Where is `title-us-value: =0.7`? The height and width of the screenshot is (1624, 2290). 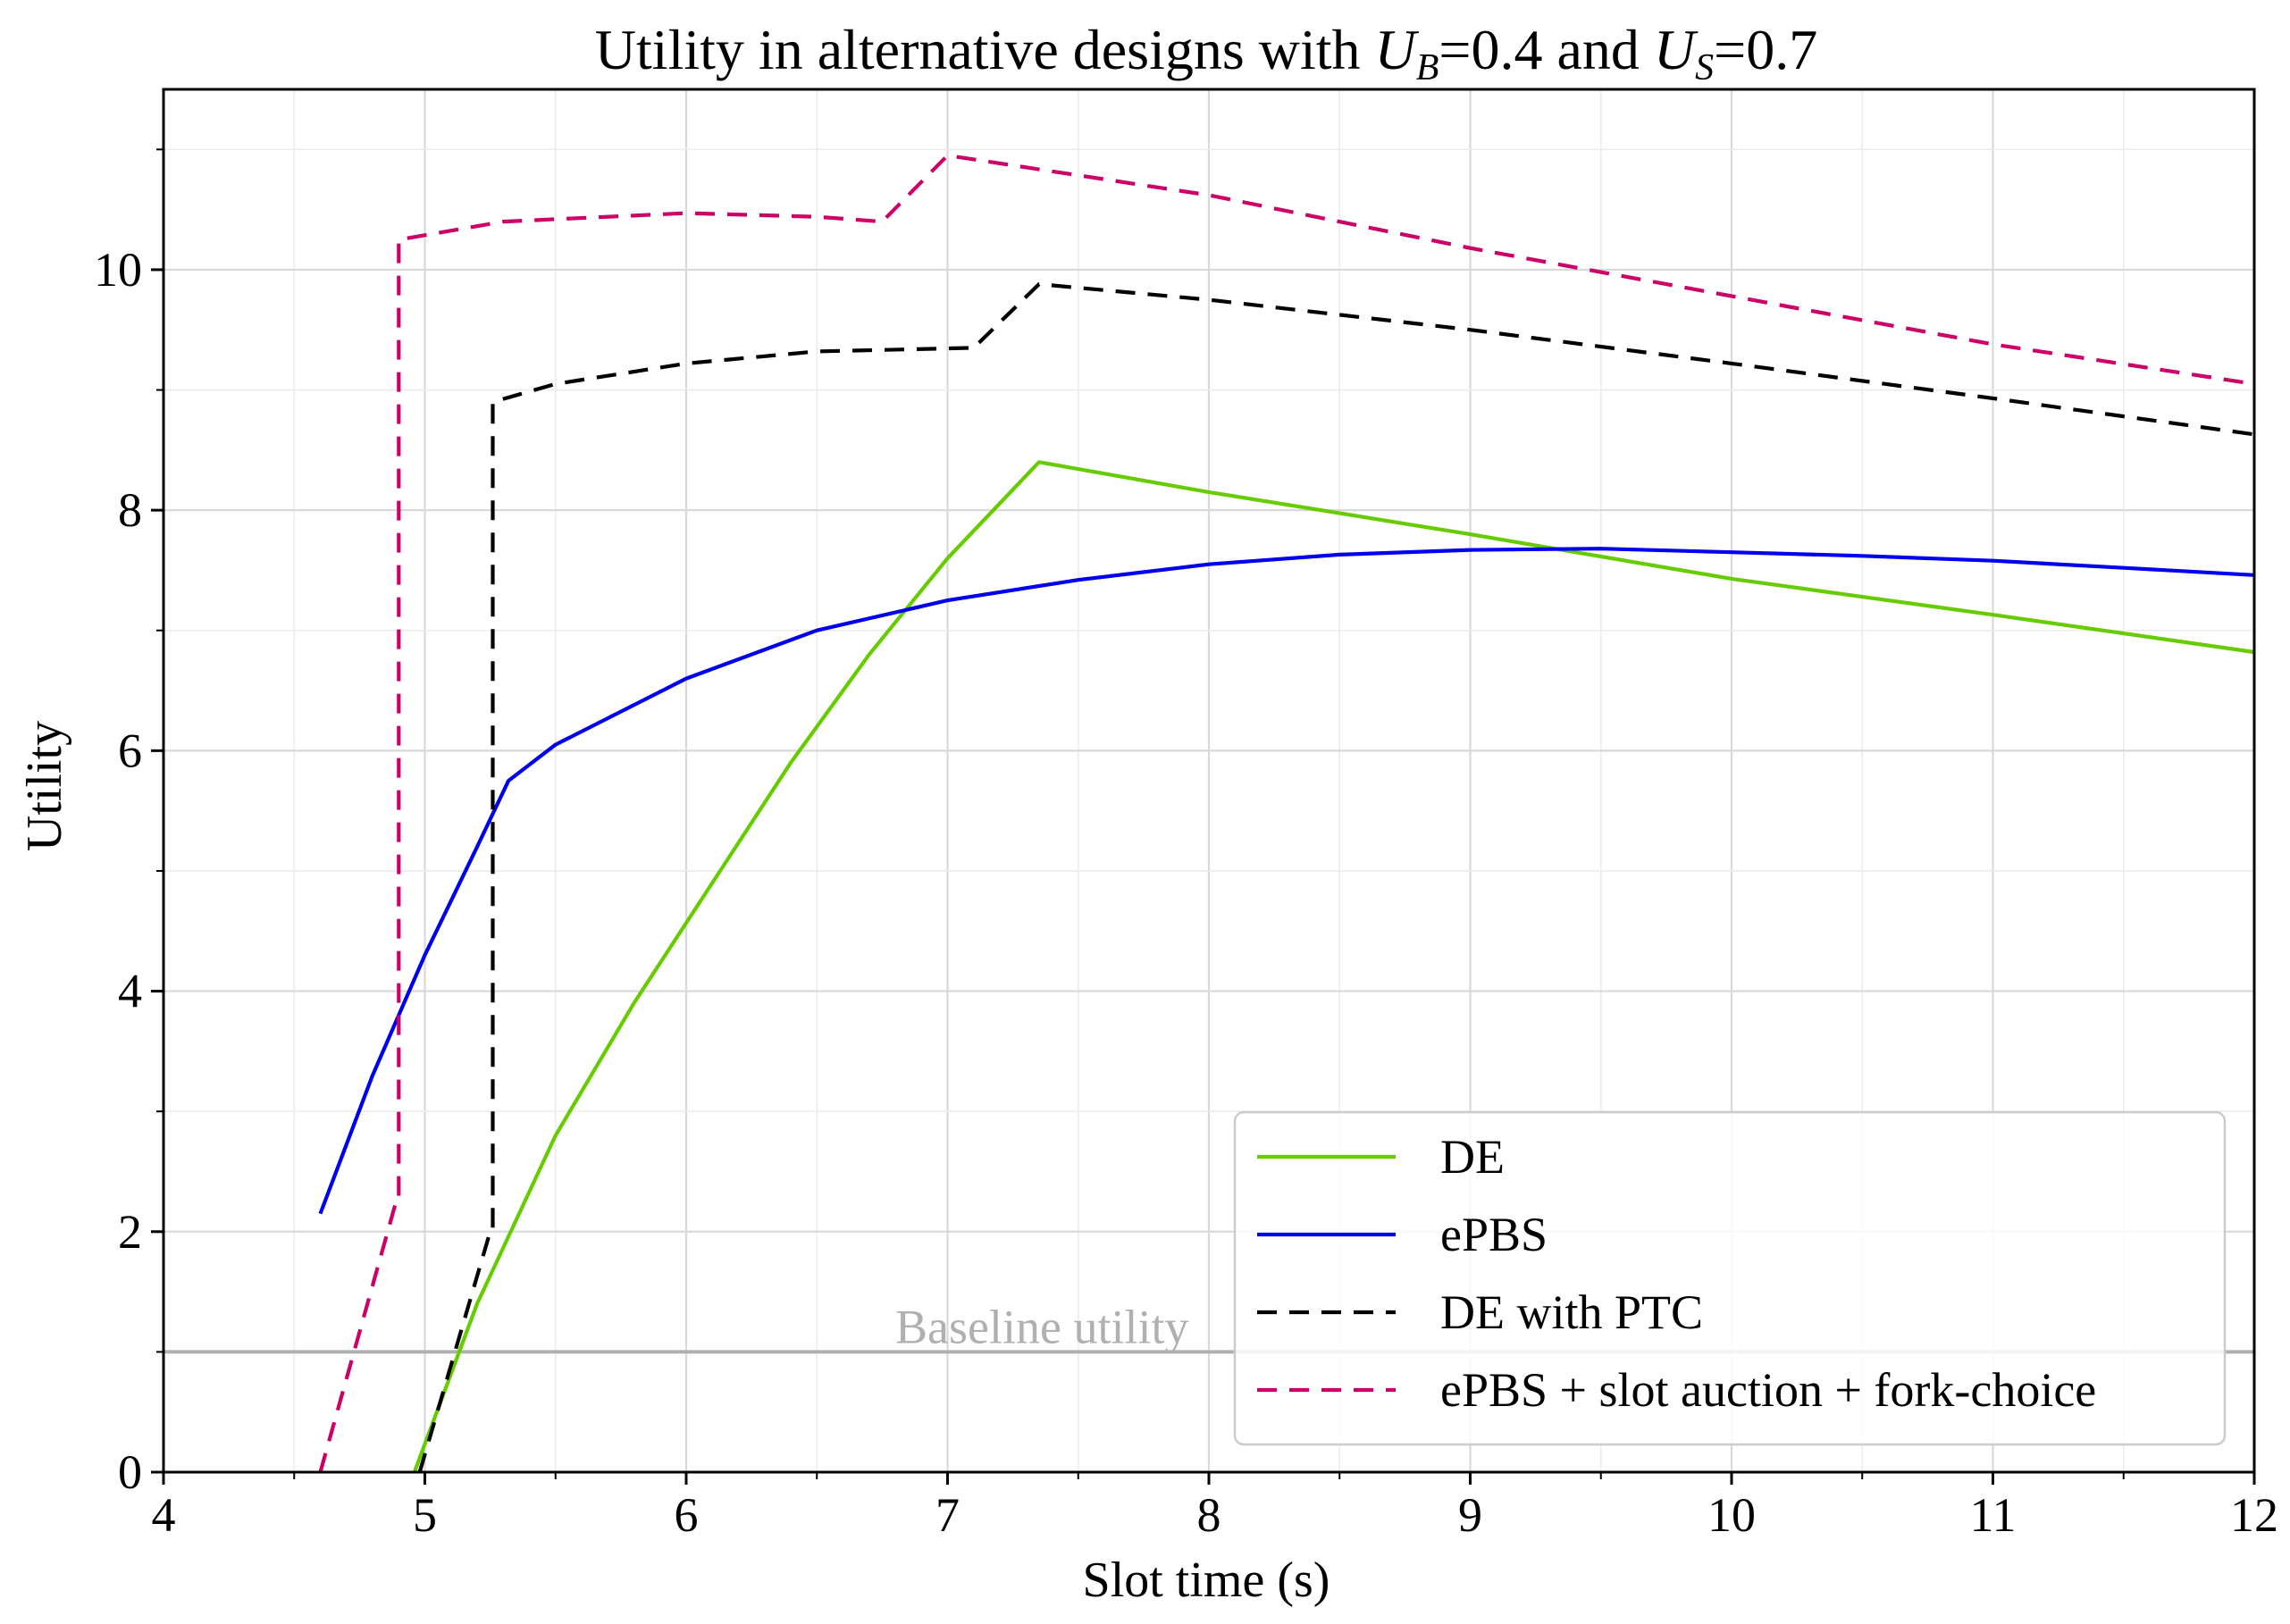 title-us-value: =0.7 is located at coordinates (1766, 49).